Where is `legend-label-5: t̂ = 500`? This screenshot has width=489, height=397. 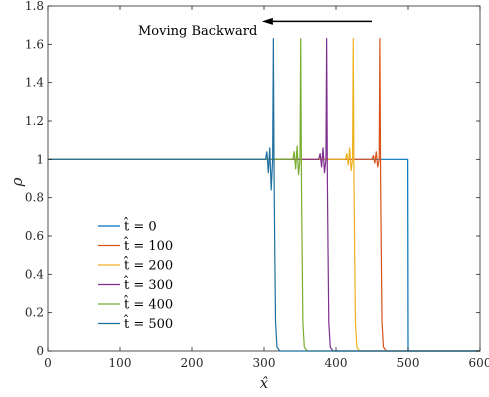 legend-label-5: t̂ = 500 is located at coordinates (148, 323).